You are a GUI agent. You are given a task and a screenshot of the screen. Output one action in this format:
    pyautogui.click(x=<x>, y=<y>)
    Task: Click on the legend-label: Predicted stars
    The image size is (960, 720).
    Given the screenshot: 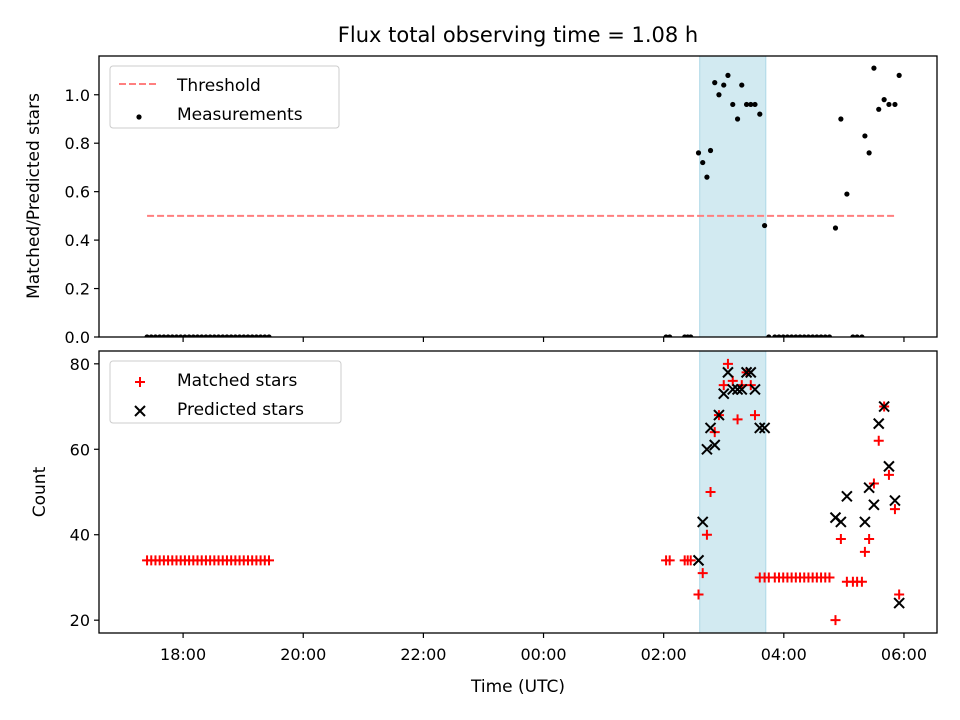 What is the action you would take?
    pyautogui.click(x=240, y=410)
    